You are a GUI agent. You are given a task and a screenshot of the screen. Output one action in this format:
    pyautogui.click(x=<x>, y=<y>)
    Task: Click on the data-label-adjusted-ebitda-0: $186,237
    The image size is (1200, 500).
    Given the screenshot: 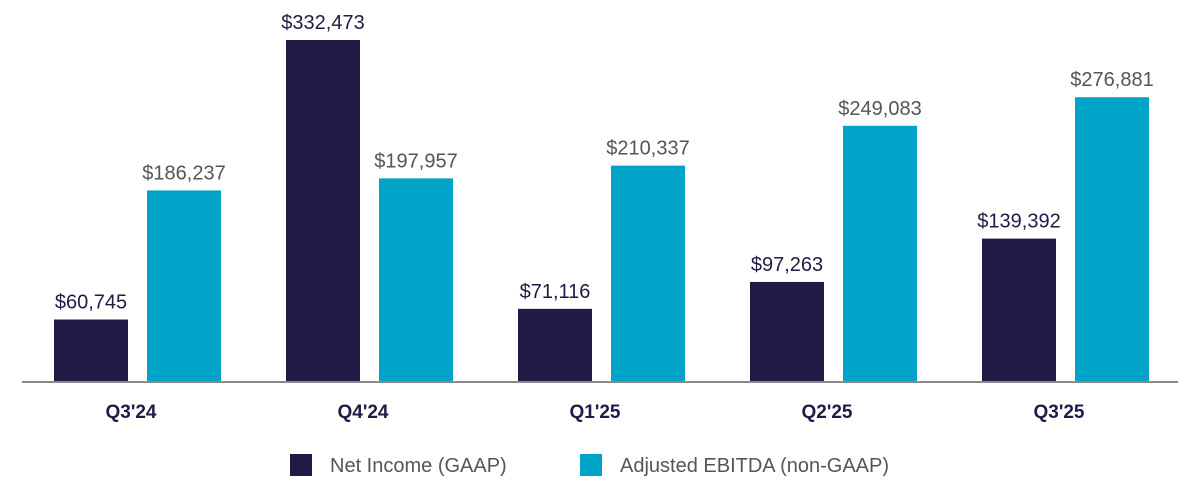 What is the action you would take?
    pyautogui.click(x=183, y=173)
    